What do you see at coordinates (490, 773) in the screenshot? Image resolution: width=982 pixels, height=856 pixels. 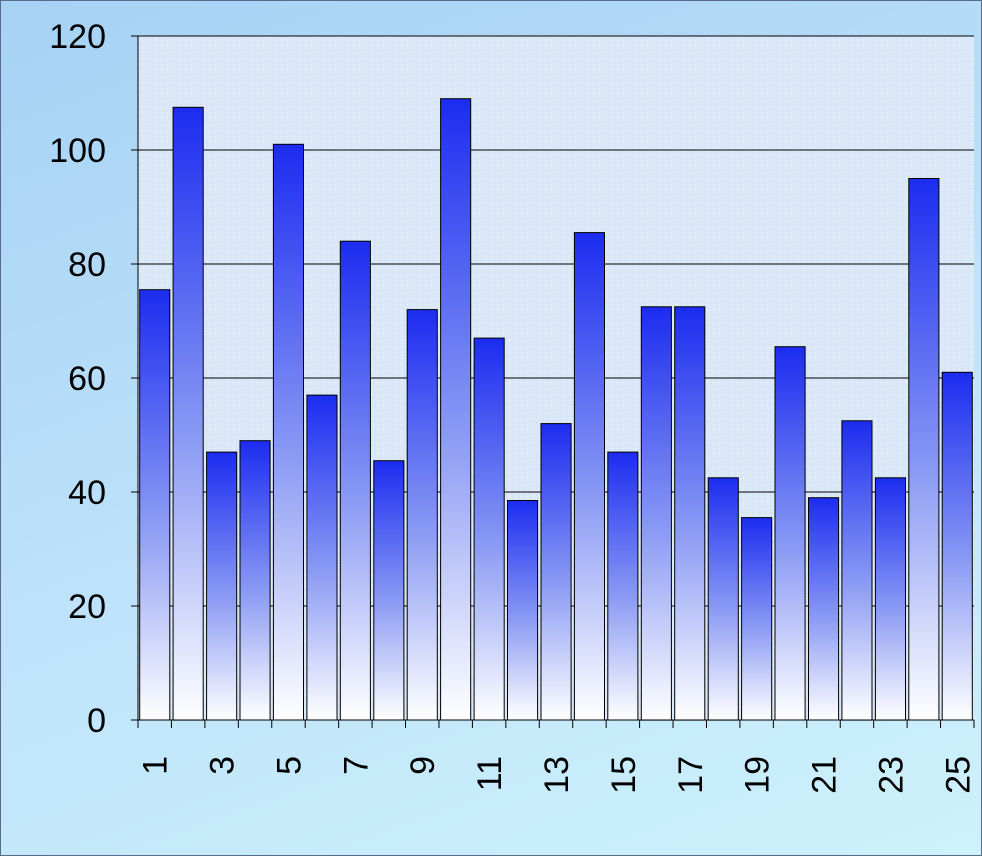 I see `x-tick-label: 11` at bounding box center [490, 773].